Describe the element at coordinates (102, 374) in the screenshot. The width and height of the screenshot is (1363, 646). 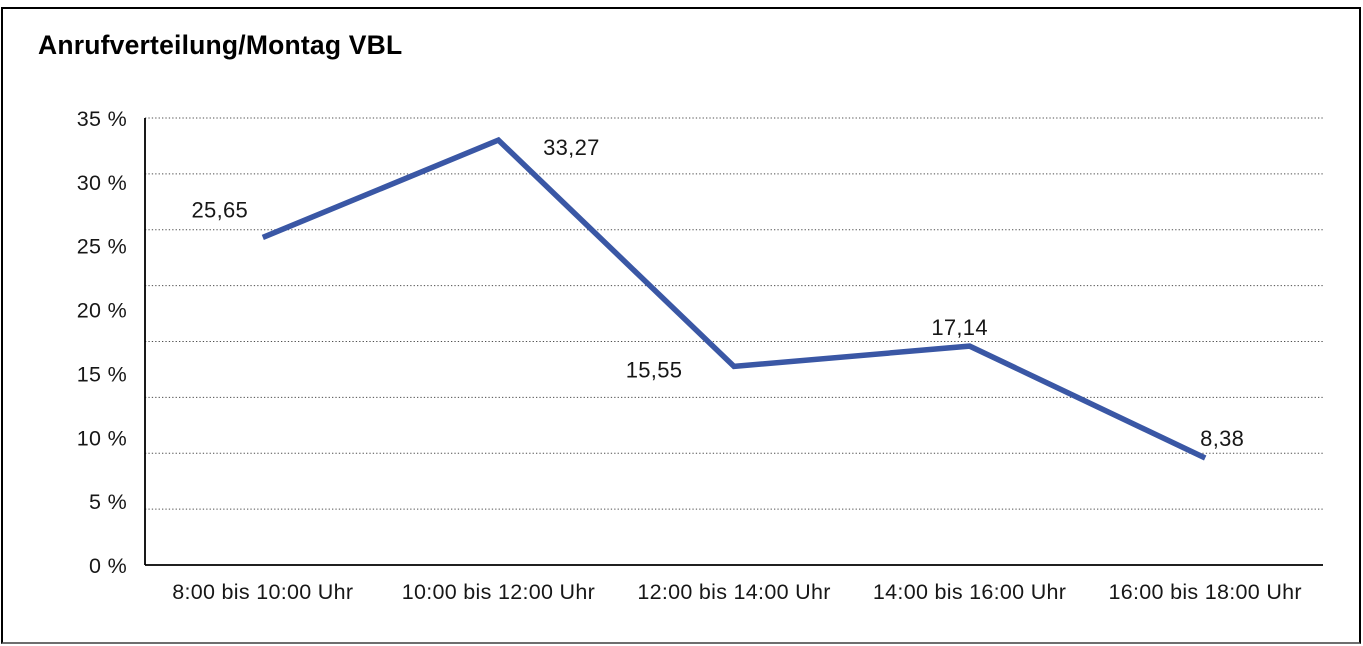
I see `y-tick-label: 15 %` at that location.